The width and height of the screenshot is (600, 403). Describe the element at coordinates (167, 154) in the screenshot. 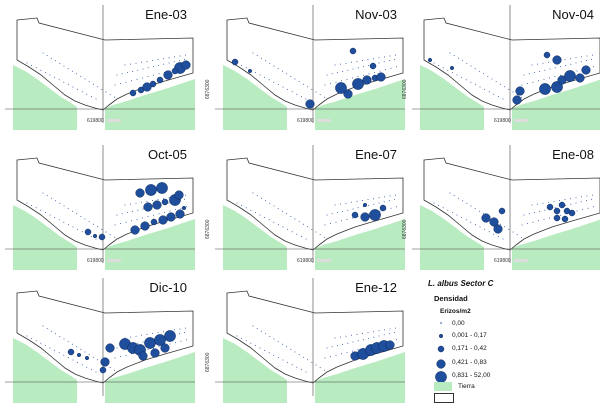

I see `panel-title: Oct-05` at that location.